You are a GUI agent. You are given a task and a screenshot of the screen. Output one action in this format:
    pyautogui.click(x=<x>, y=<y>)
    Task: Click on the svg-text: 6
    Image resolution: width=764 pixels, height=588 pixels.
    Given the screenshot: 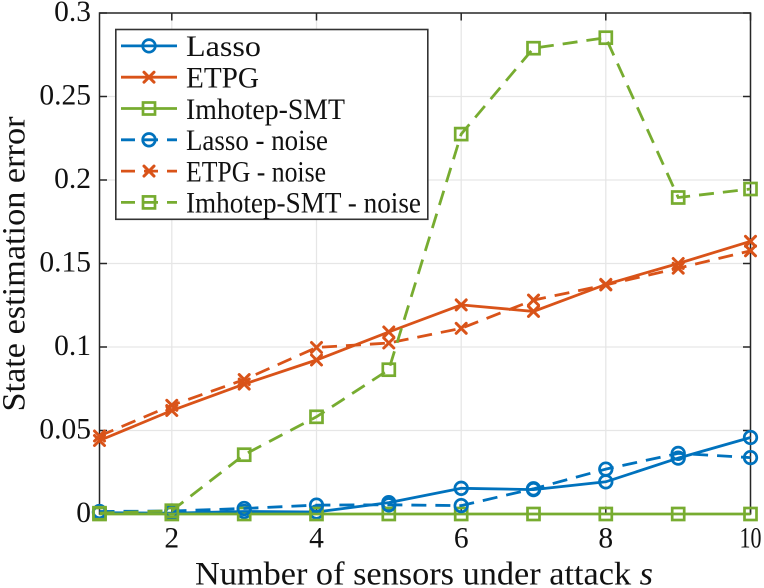 What is the action you would take?
    pyautogui.click(x=461, y=539)
    